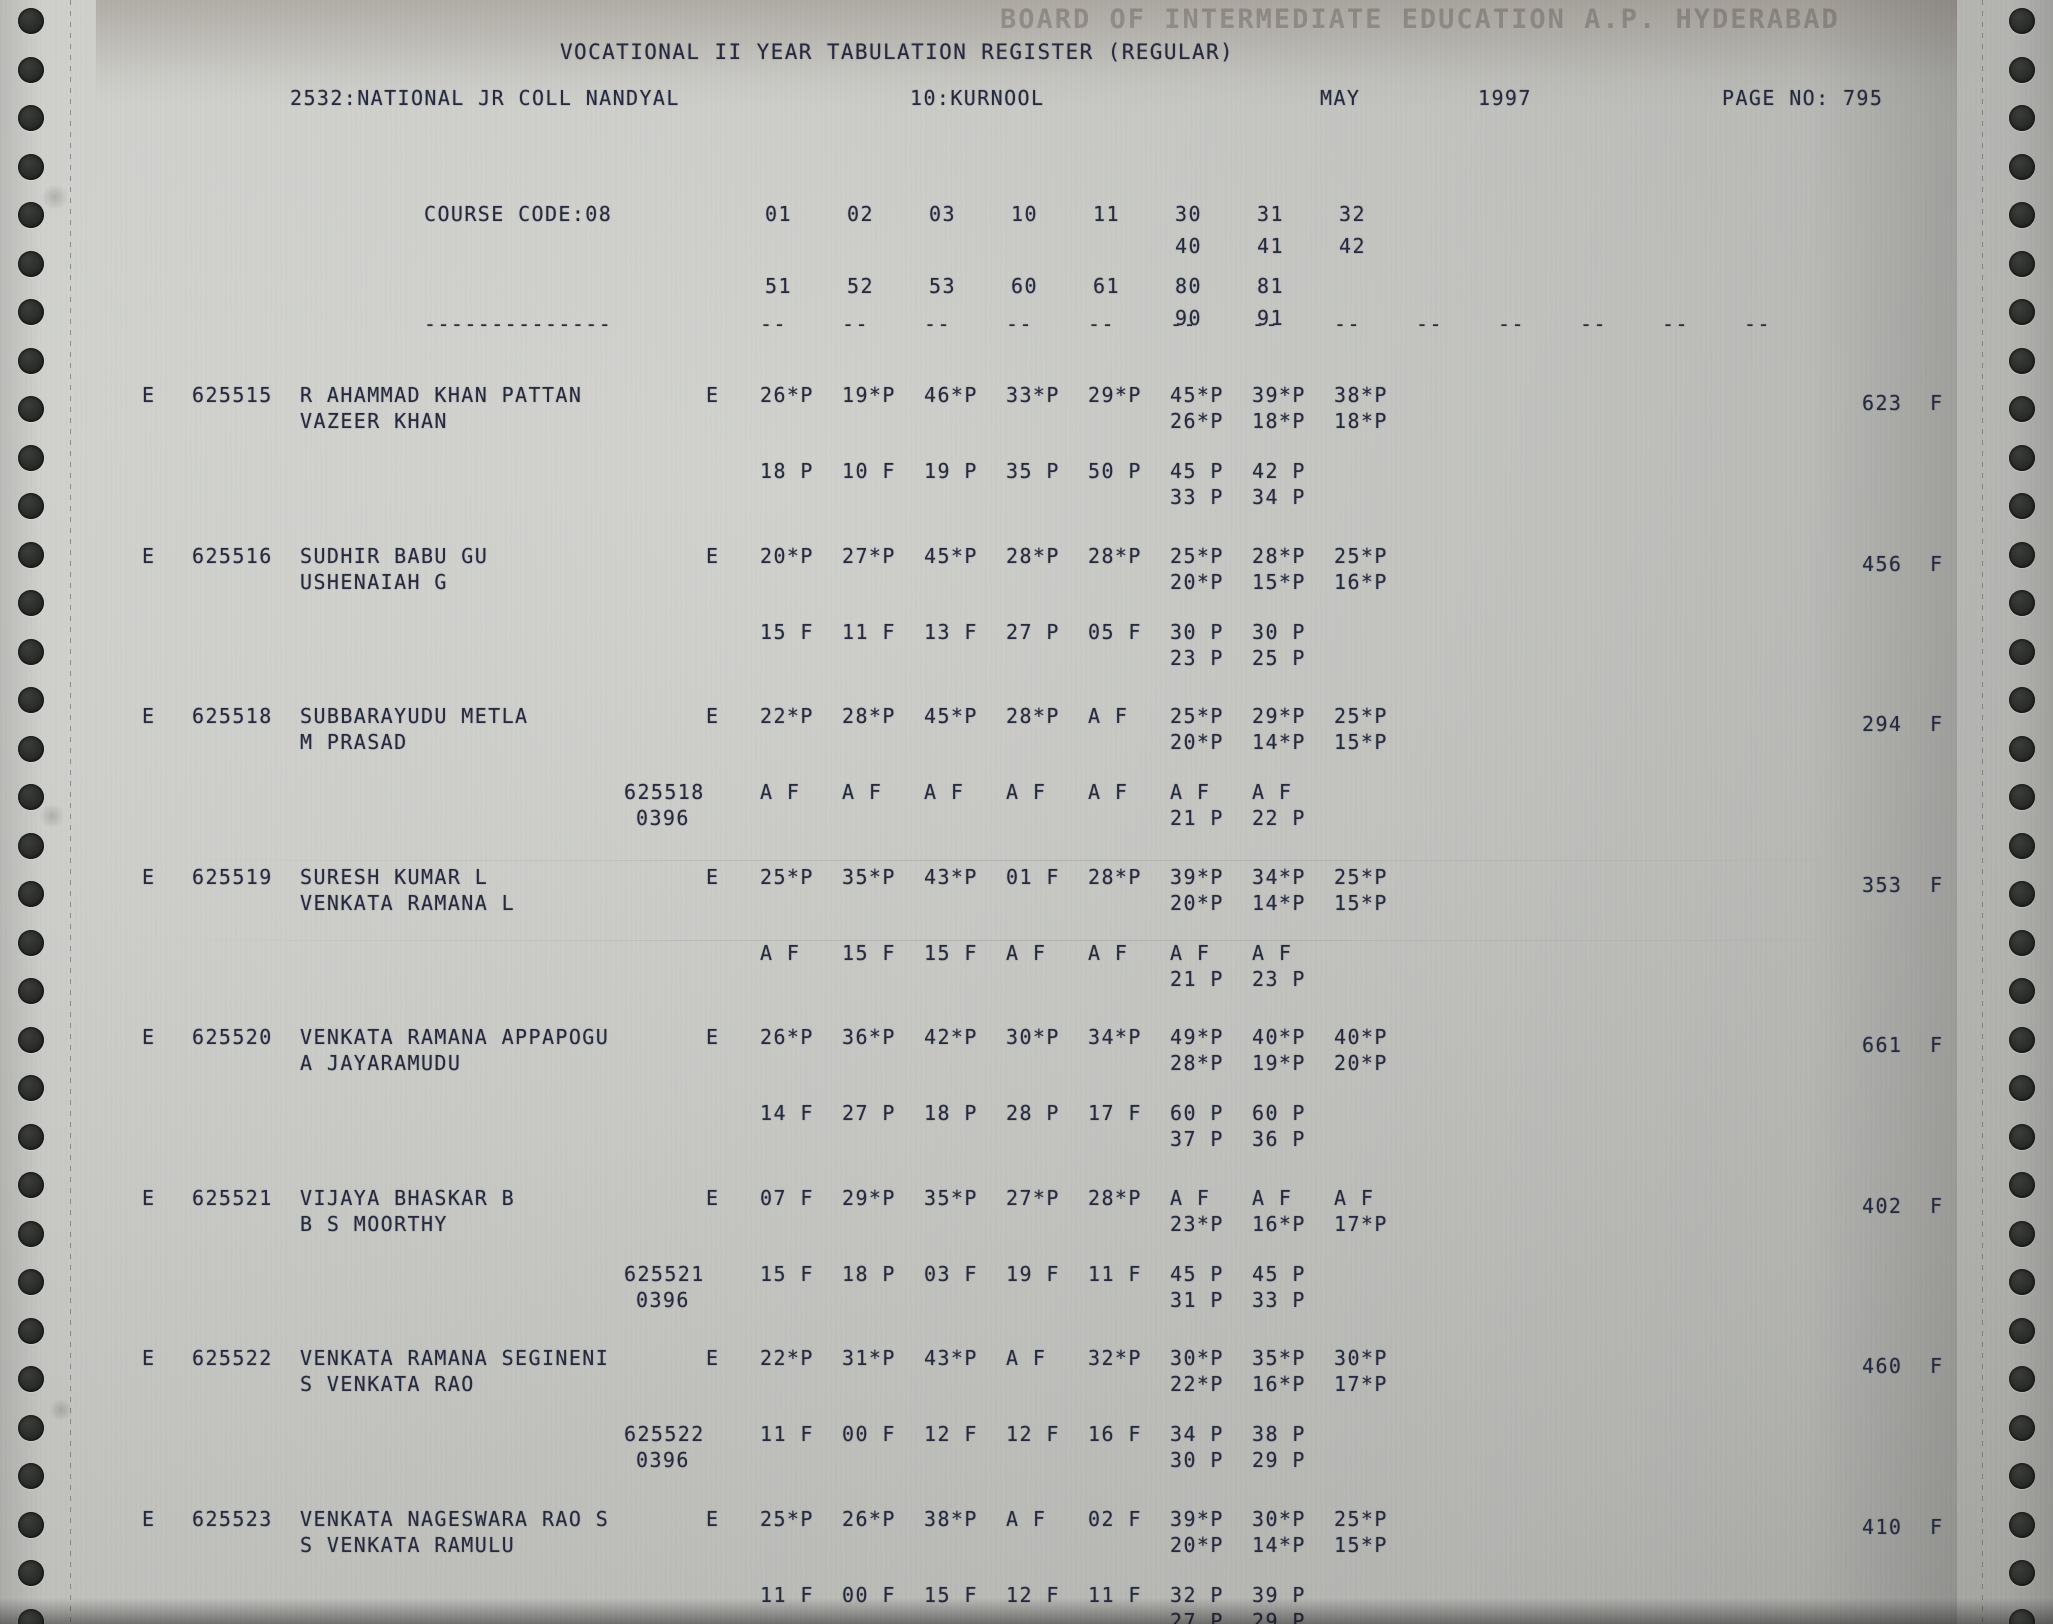  Describe the element at coordinates (1270, 246) in the screenshot. I see `subject-code-cell: 41` at that location.